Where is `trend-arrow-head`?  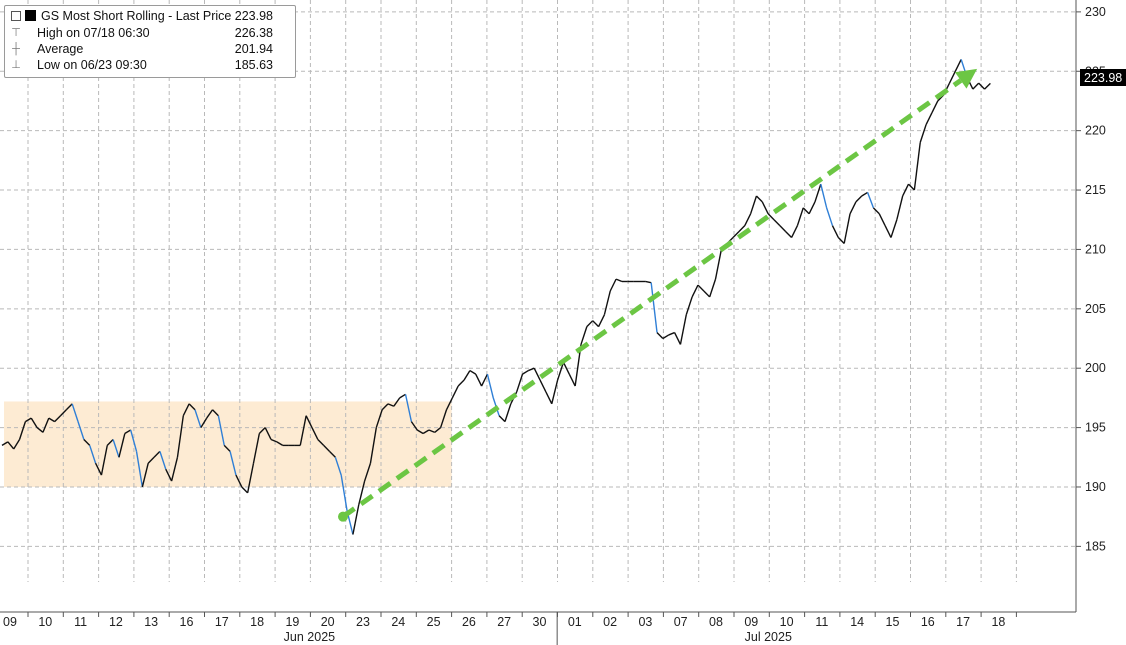
trend-arrow-head is located at coordinates (966, 78).